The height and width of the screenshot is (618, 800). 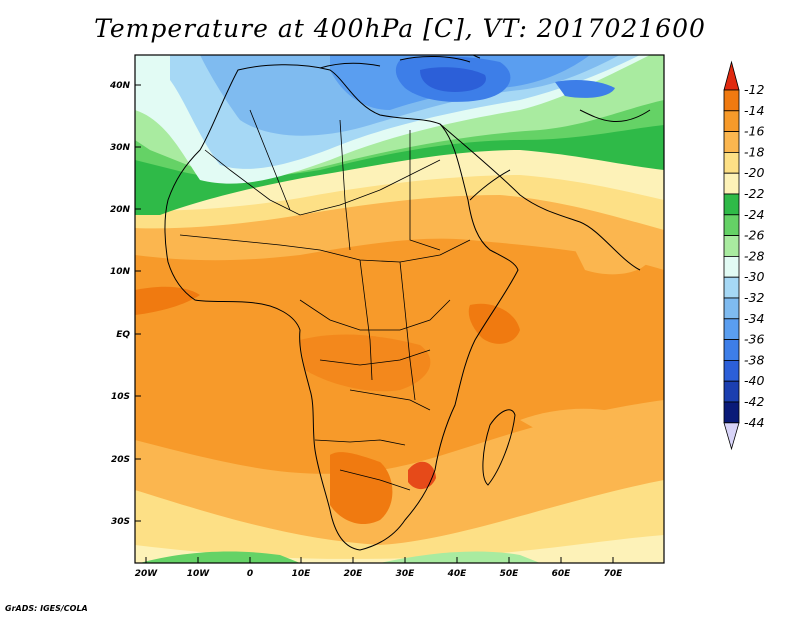 I want to click on lon-label: 20W, so click(x=147, y=574).